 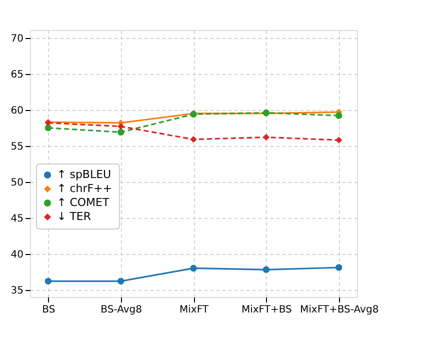 I want to click on y-tick-label: 60, so click(x=17, y=110).